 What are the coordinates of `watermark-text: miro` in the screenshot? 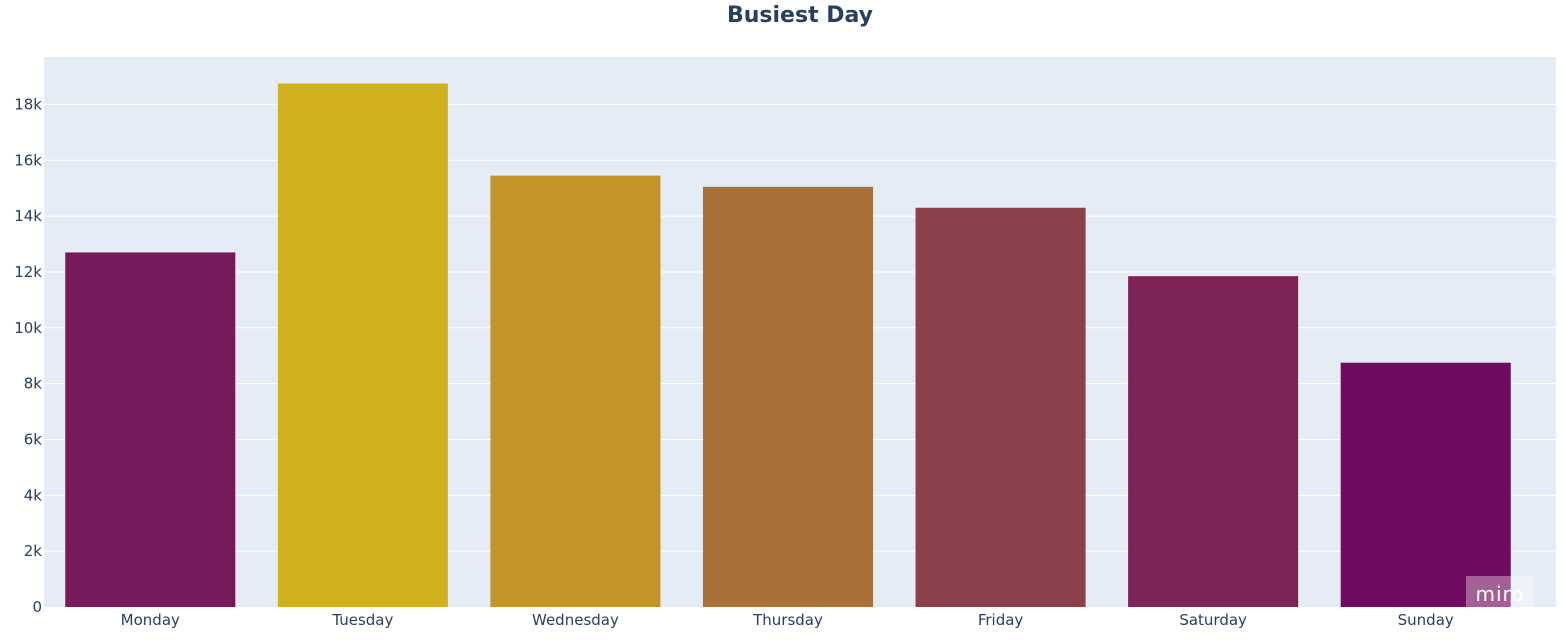 It's located at (1499, 594).